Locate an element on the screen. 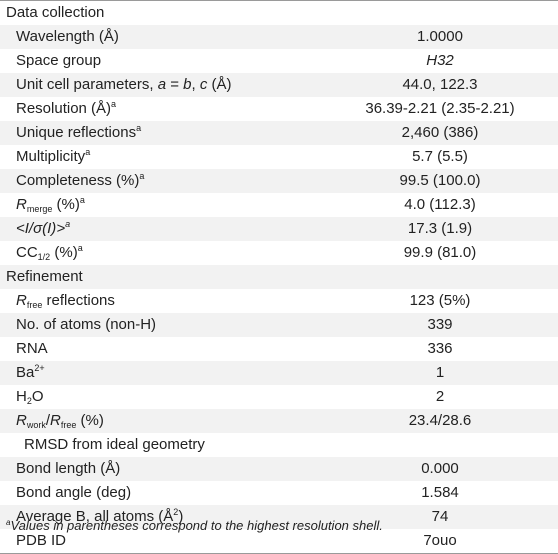  row-label: RNA is located at coordinates (32, 348).